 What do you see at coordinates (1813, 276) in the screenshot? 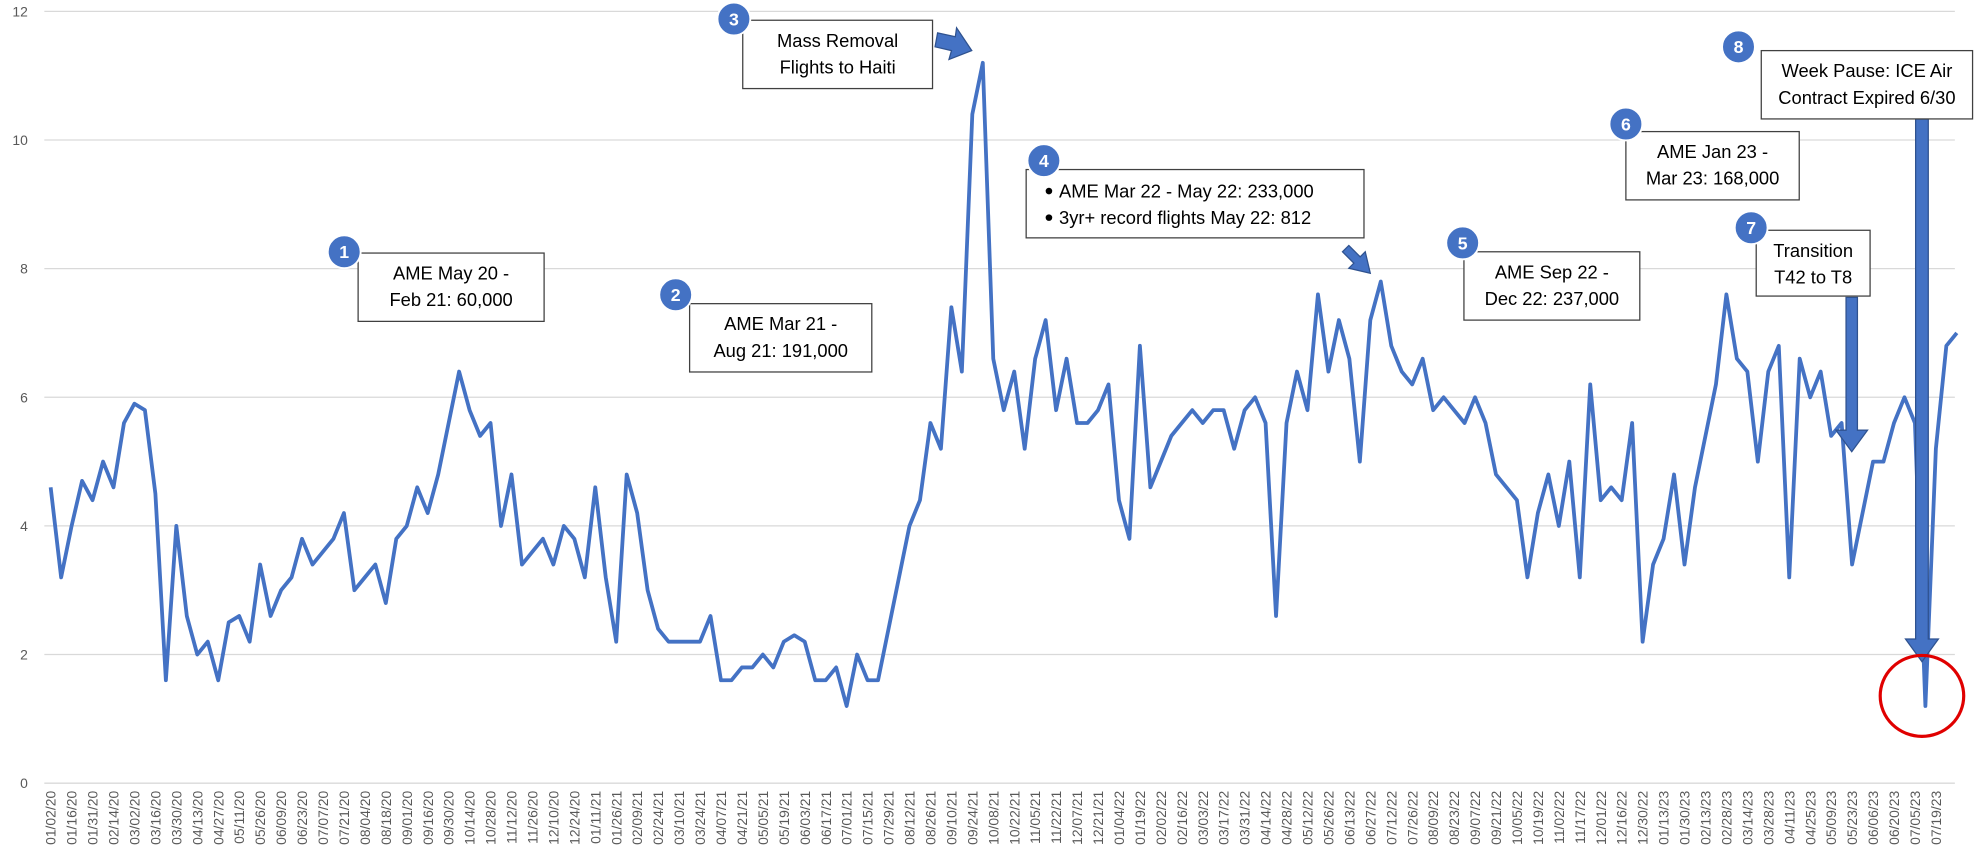
I see `annotation-text: T42 to T8` at bounding box center [1813, 276].